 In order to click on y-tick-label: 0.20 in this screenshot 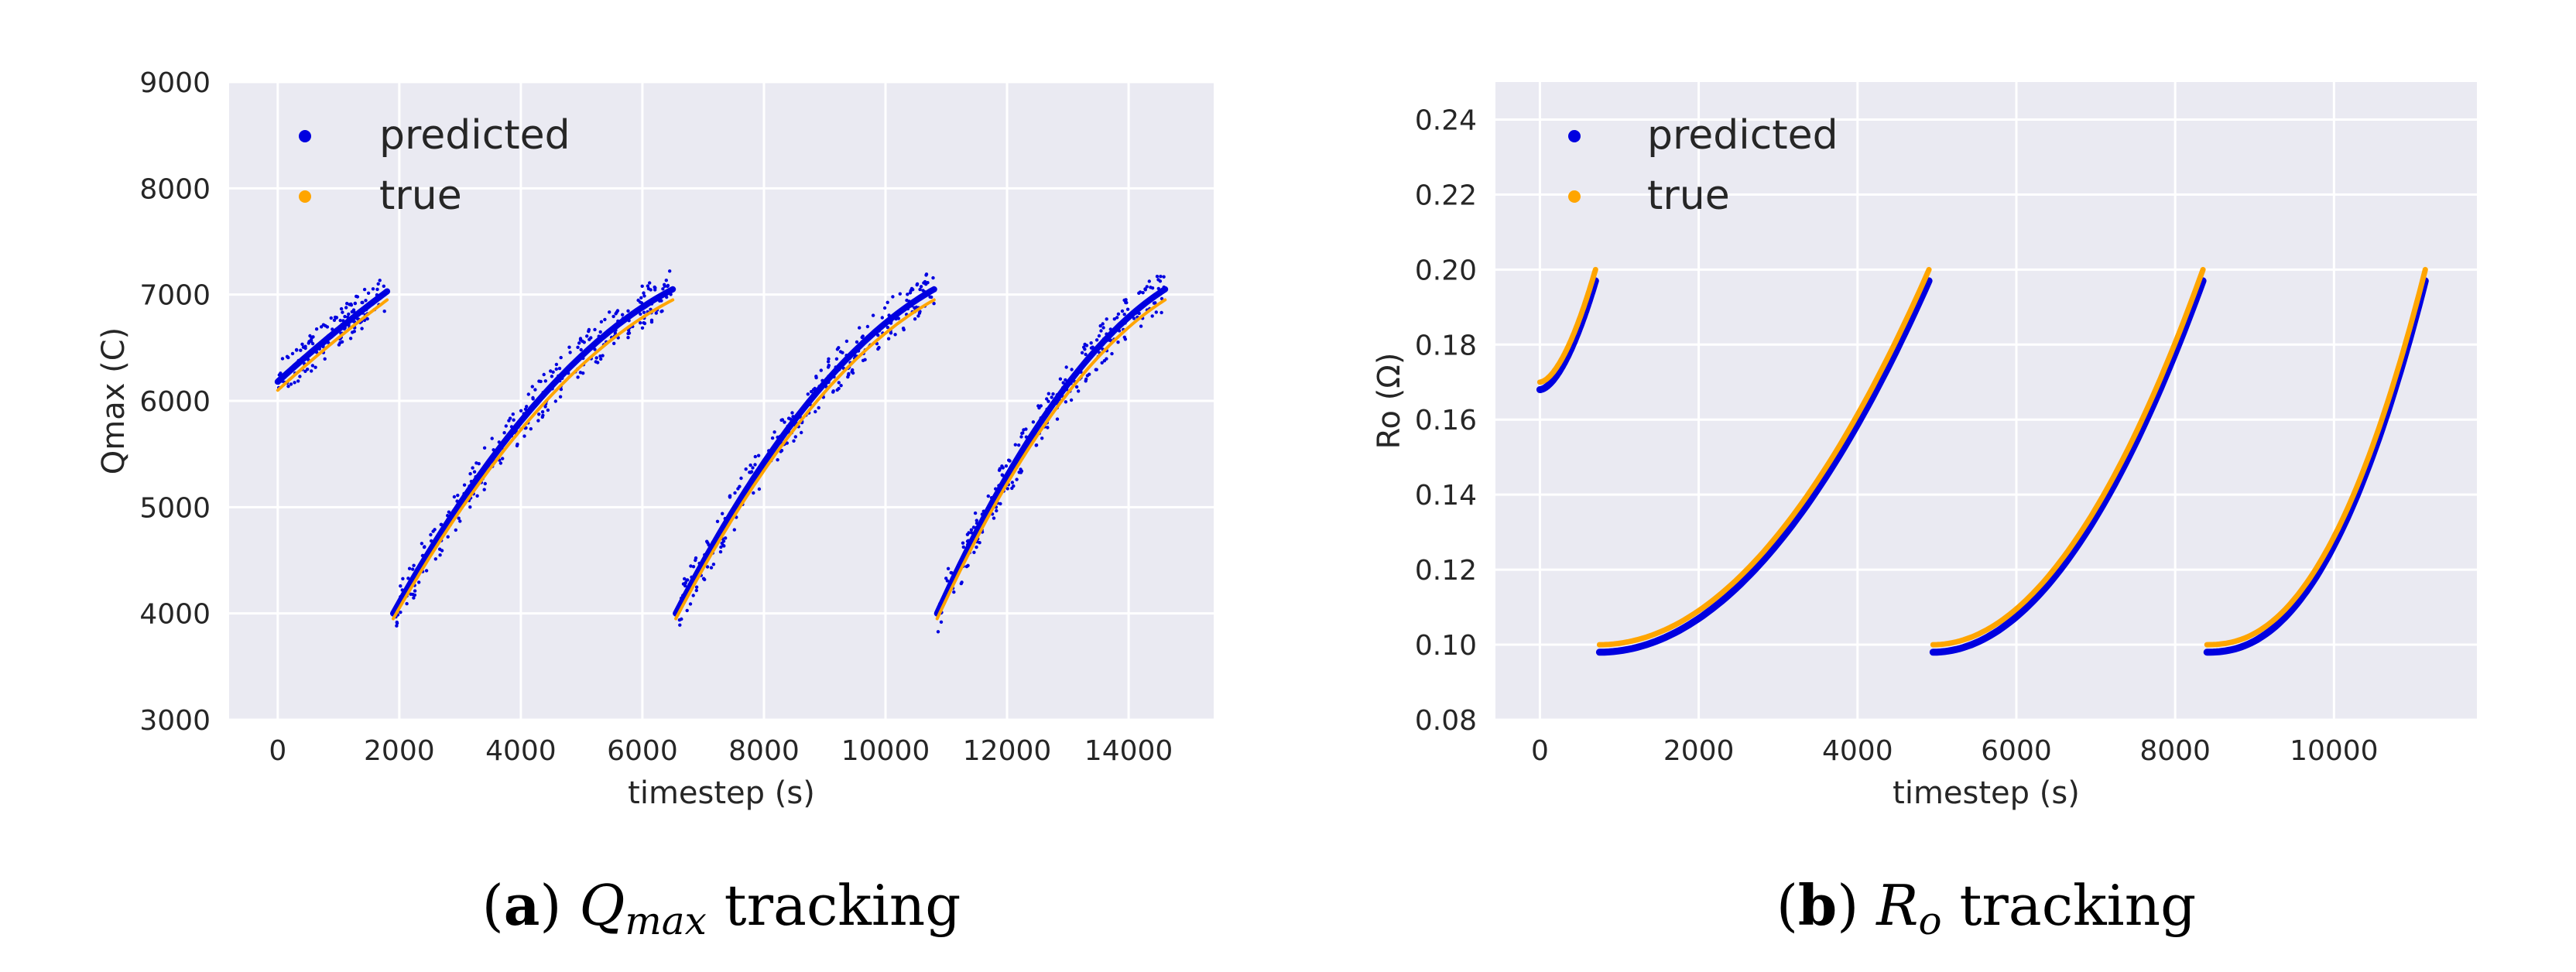, I will do `click(1446, 270)`.